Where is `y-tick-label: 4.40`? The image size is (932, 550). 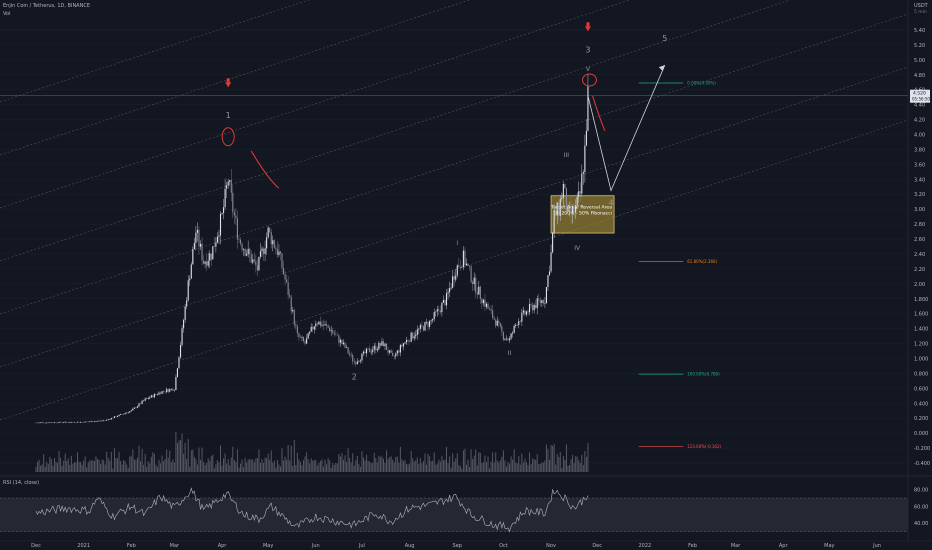
y-tick-label: 4.40 is located at coordinates (919, 106).